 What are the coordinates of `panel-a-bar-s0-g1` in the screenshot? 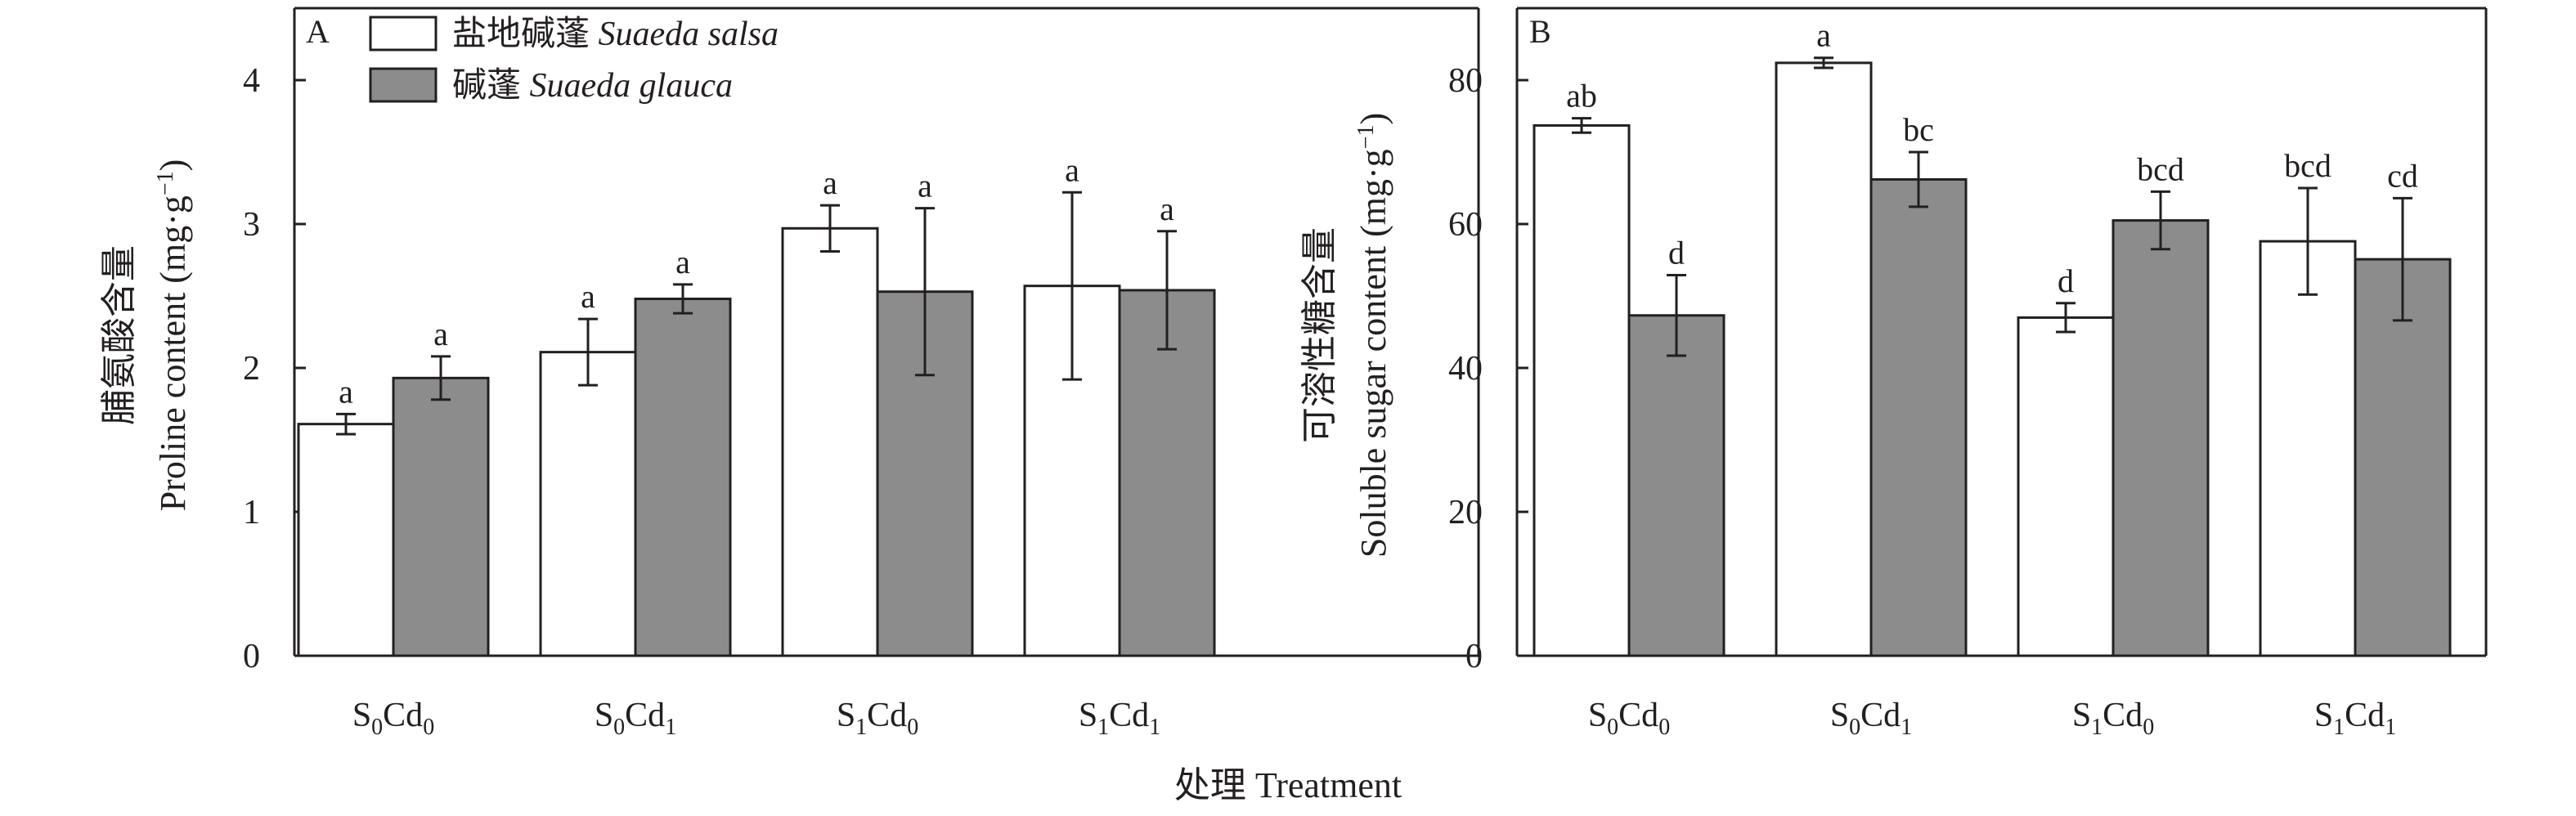 It's located at (588, 504).